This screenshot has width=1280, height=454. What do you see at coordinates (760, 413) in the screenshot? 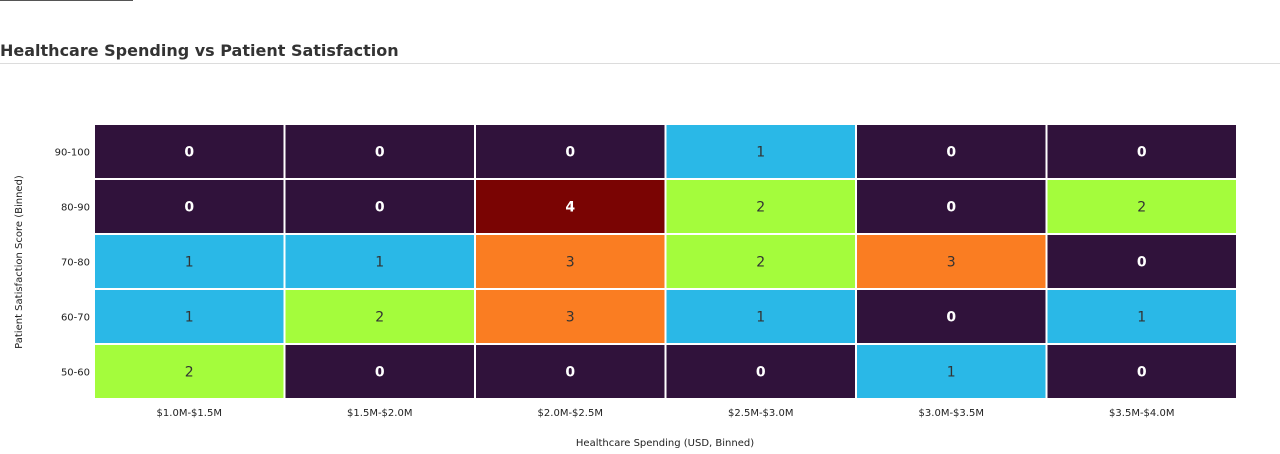
I see `x-tick-label: $2.5M-$3.0M` at bounding box center [760, 413].